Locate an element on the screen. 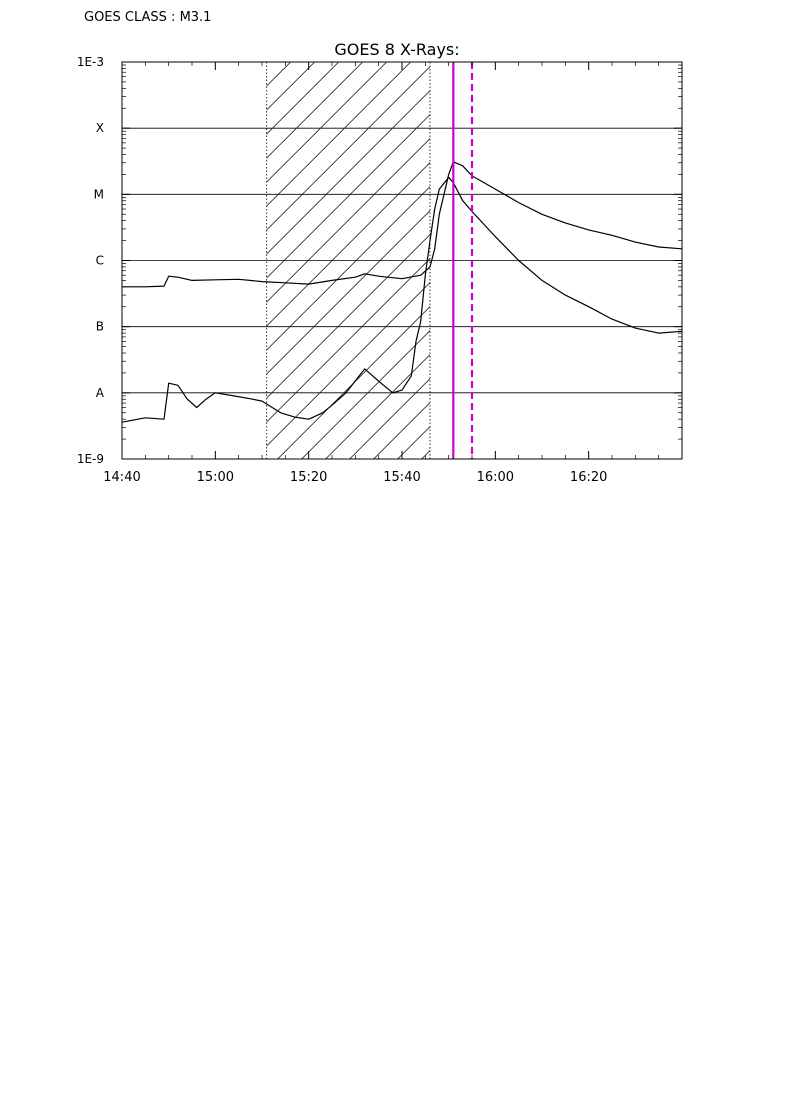  y-tick-label: C is located at coordinates (100, 261).